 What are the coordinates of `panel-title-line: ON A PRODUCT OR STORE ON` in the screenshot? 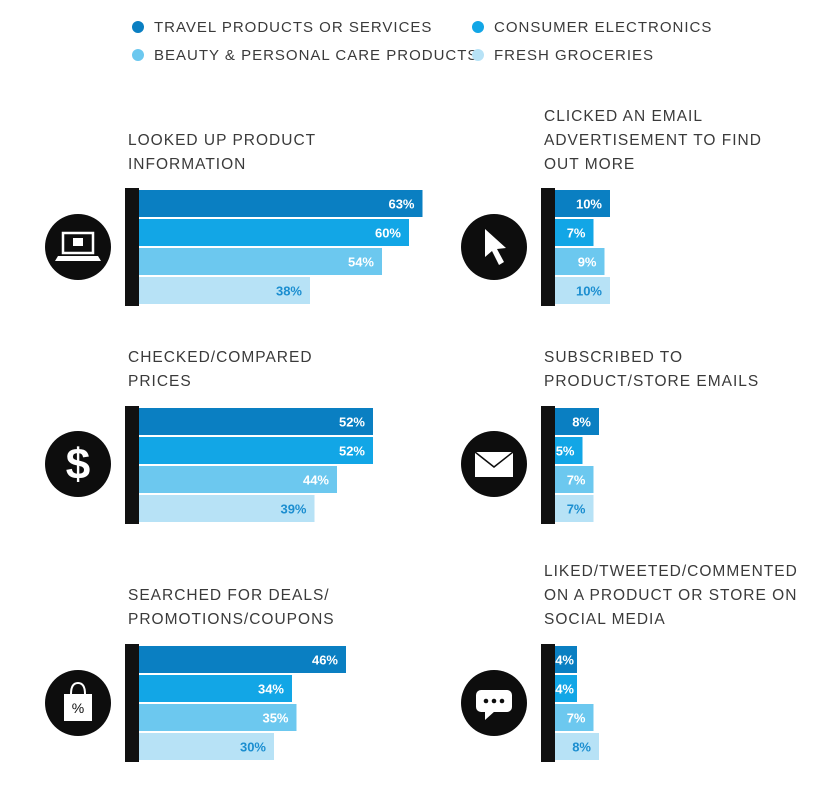 It's located at (670, 595).